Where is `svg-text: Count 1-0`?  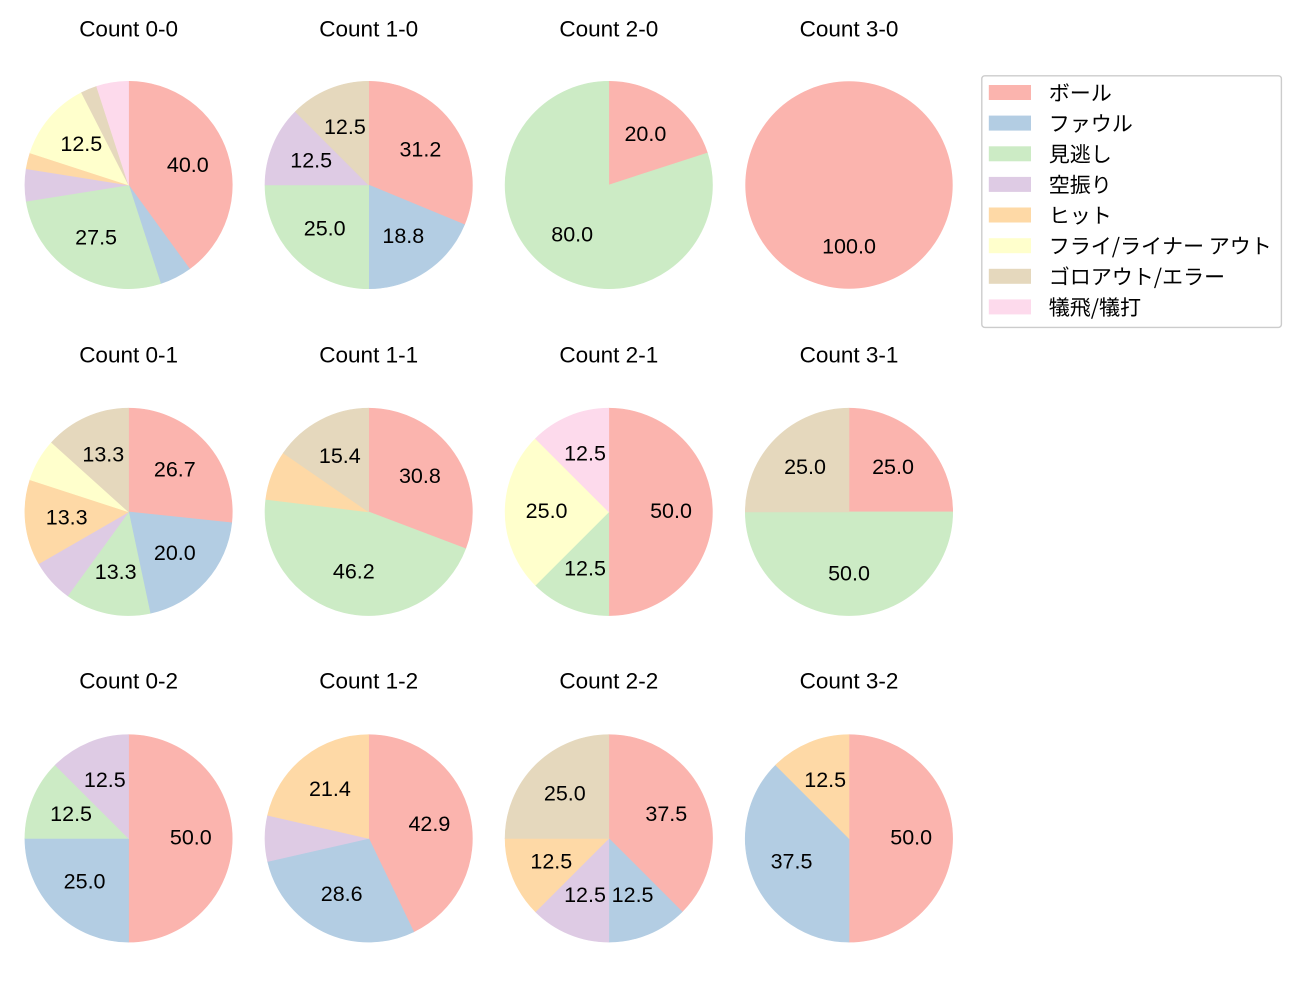 svg-text: Count 1-0 is located at coordinates (368, 29).